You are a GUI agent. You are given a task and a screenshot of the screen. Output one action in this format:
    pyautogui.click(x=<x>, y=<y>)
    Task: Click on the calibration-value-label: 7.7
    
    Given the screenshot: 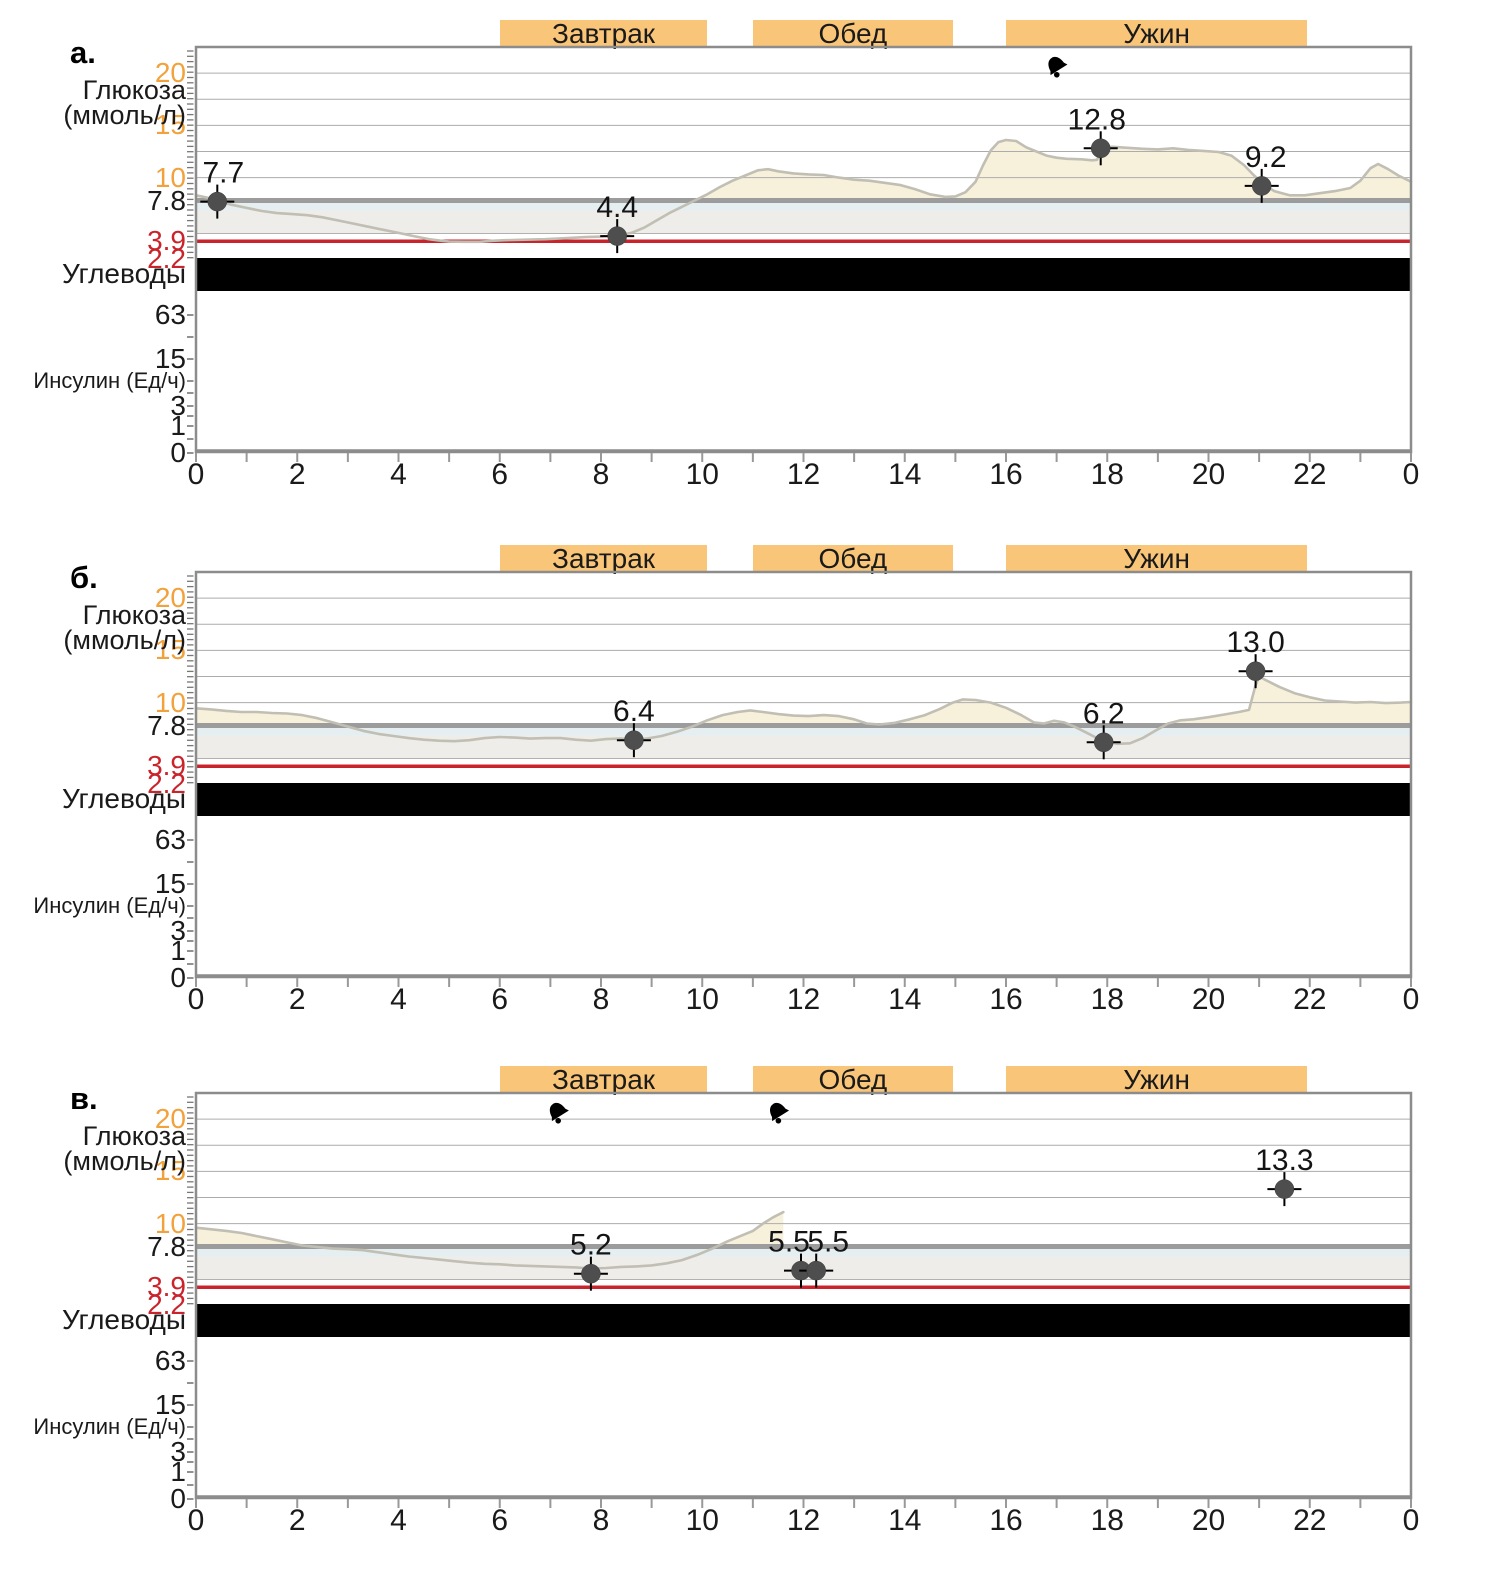 What is the action you would take?
    pyautogui.click(x=223, y=173)
    